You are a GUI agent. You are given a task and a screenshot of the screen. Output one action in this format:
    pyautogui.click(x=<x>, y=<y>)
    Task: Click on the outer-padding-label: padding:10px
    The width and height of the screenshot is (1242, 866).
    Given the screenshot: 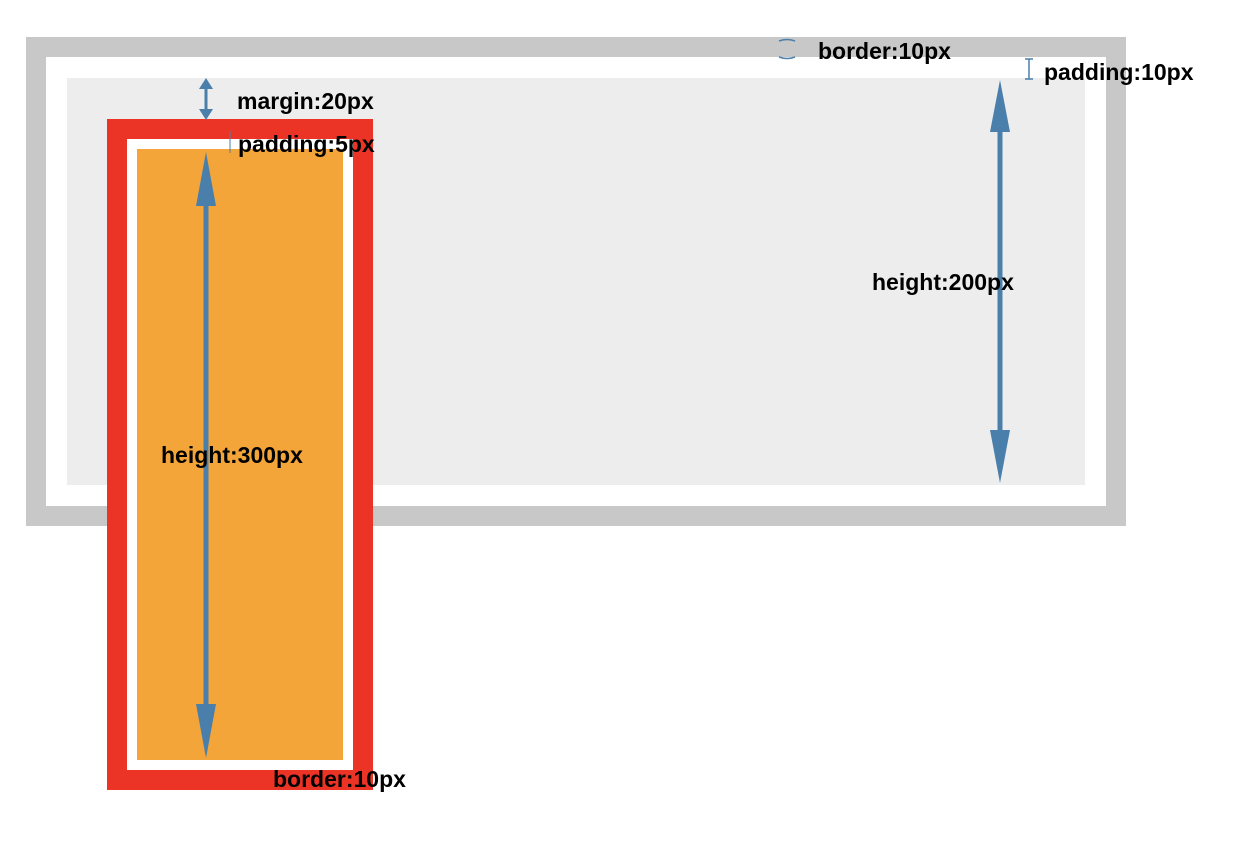 What is the action you would take?
    pyautogui.click(x=1119, y=72)
    